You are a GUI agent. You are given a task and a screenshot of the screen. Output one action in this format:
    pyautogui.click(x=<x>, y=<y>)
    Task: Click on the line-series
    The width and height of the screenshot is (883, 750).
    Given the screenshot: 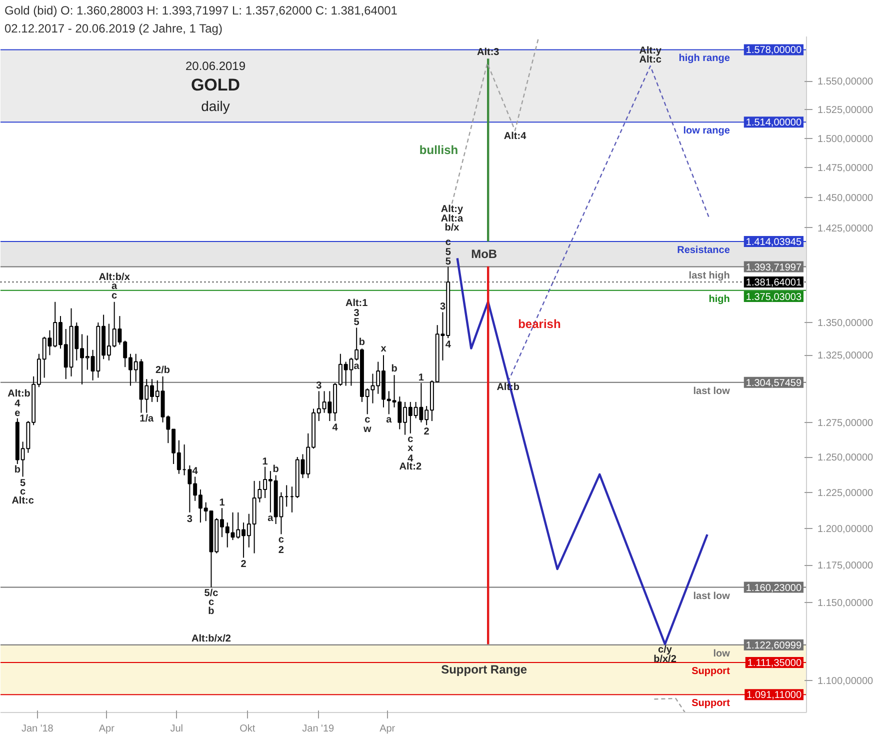 What is the action you would take?
    pyautogui.click(x=582, y=451)
    